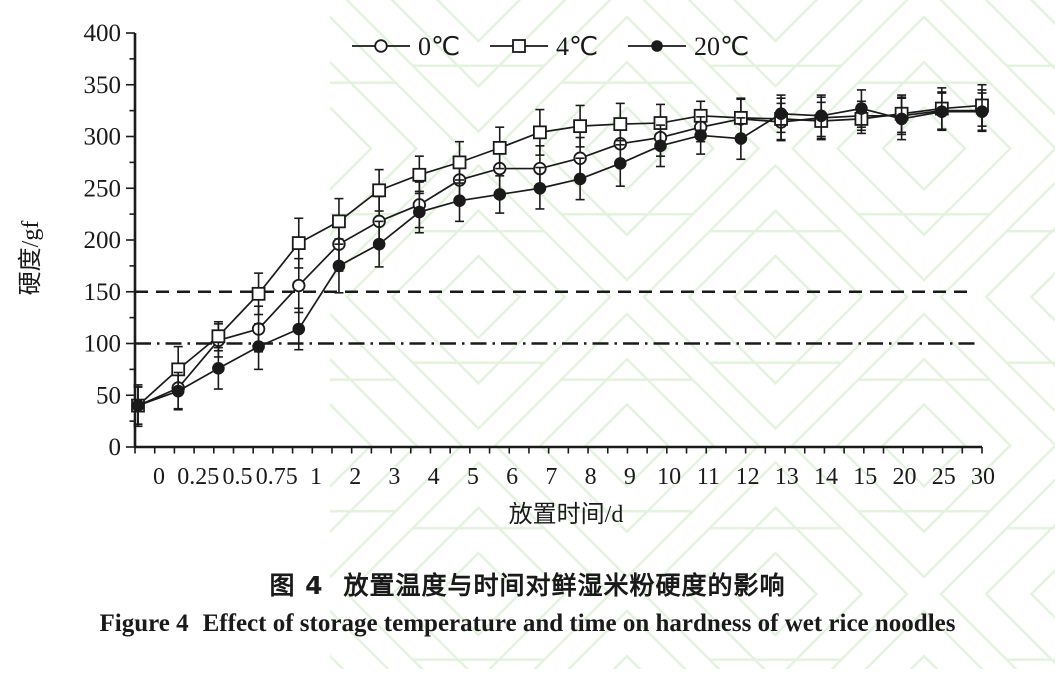  I want to click on x-tick-label: 0.5, so click(237, 477).